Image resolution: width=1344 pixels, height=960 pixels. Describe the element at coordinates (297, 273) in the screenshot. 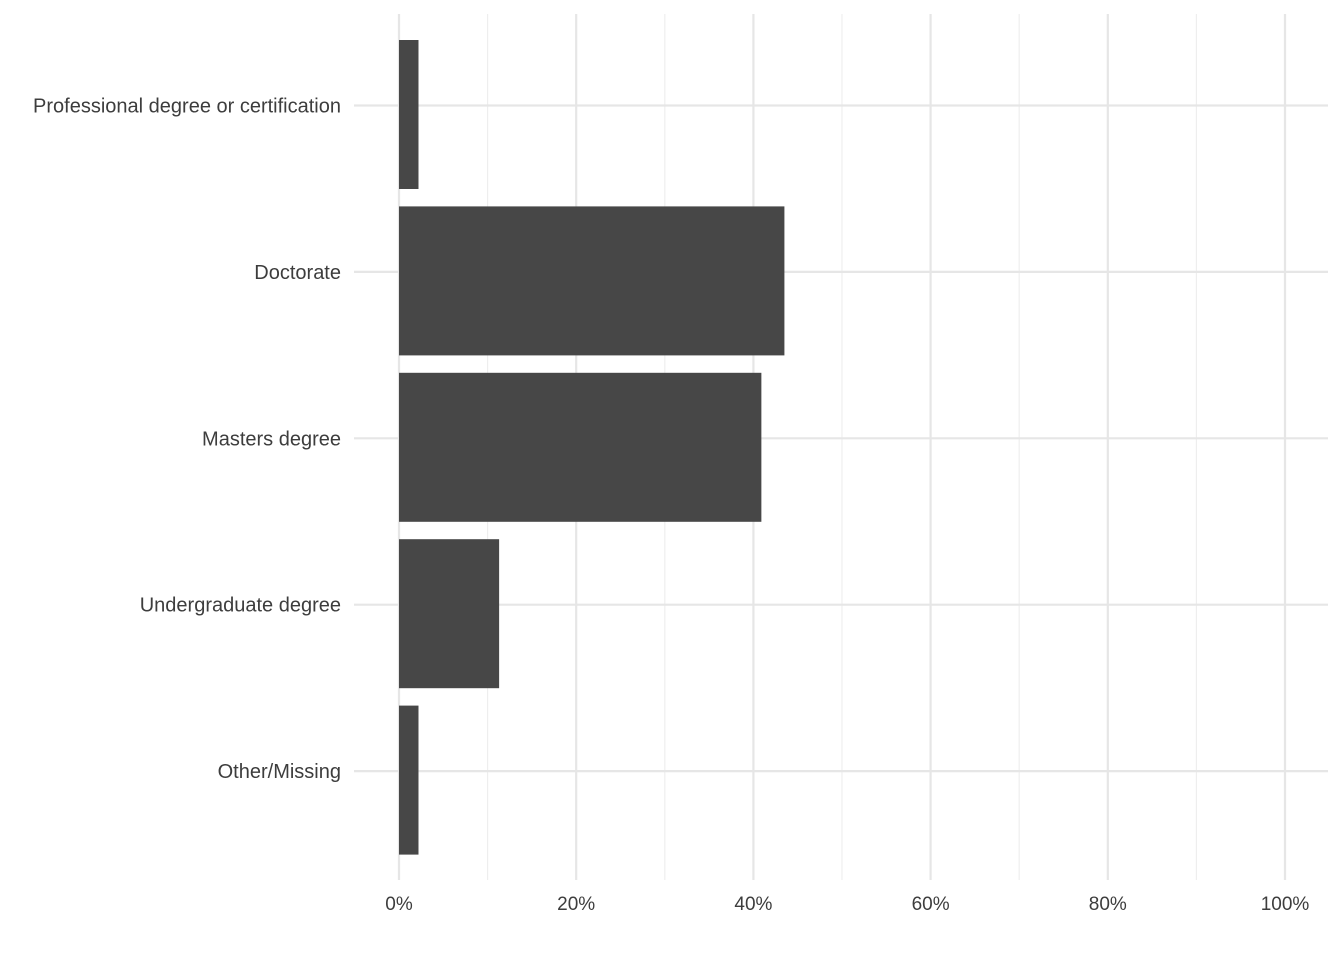

I see `category-label: Doctorate` at that location.